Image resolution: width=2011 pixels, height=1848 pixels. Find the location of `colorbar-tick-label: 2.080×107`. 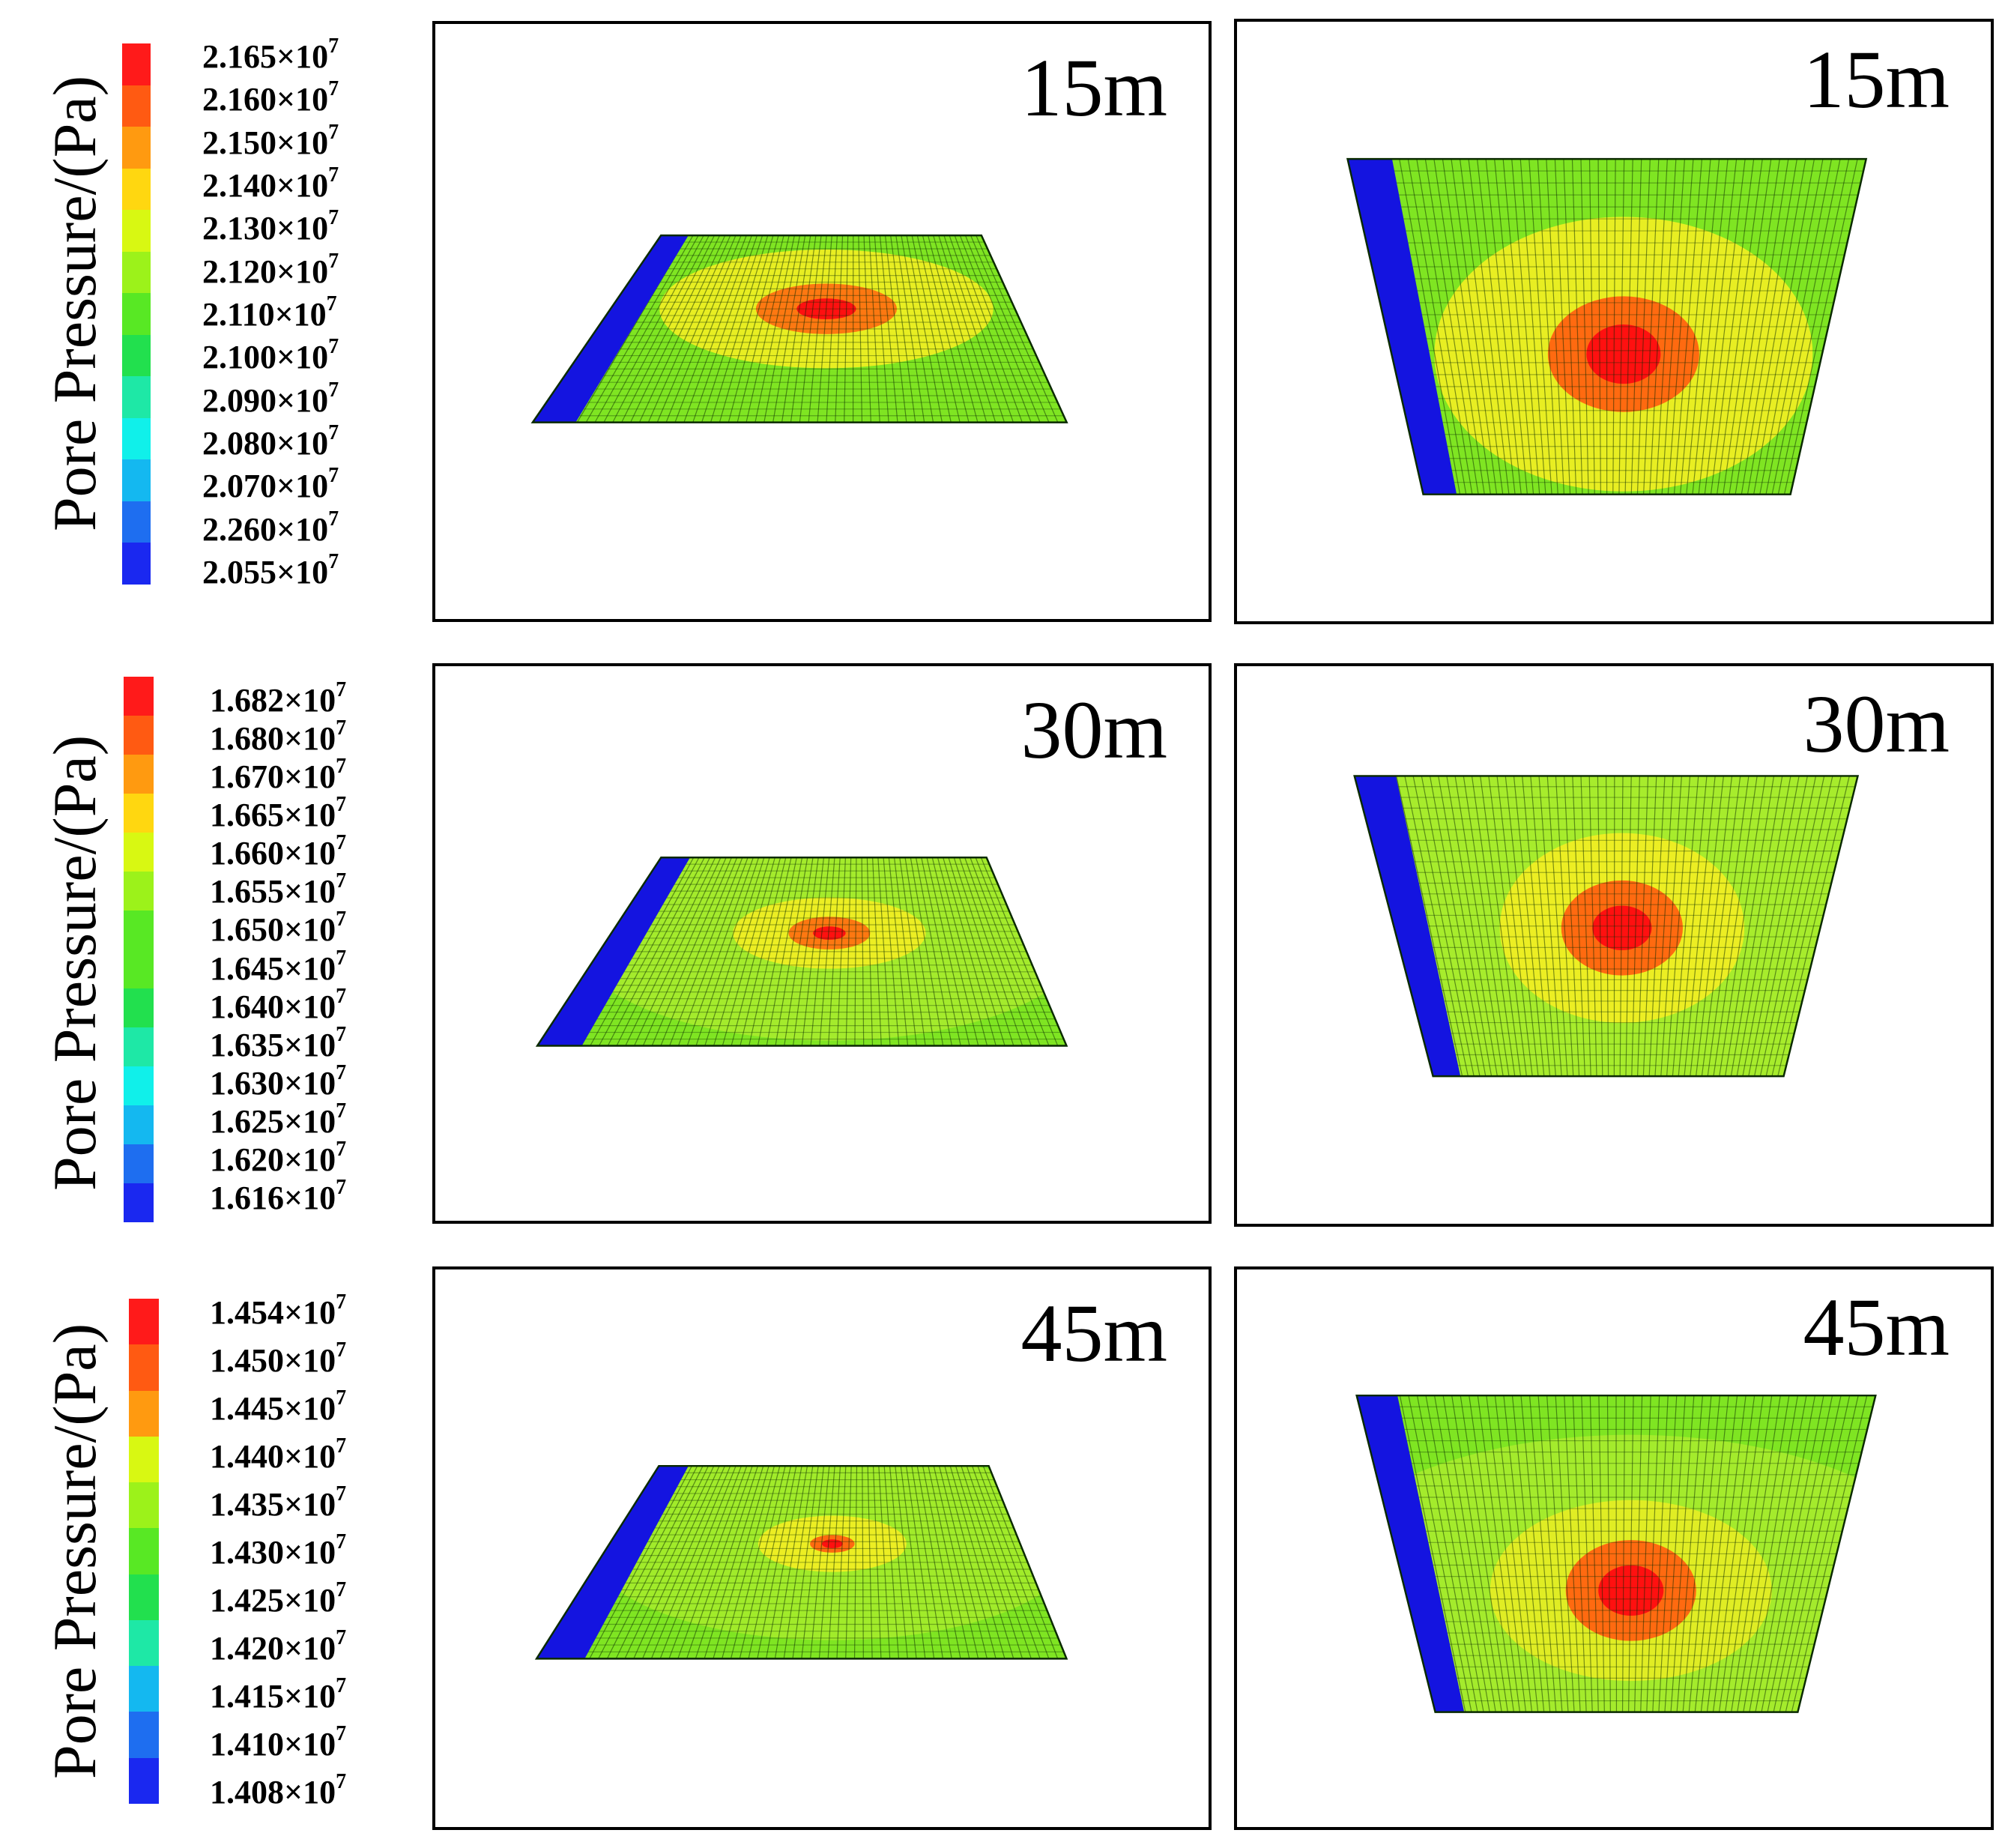

colorbar-tick-label: 2.080×107 is located at coordinates (270, 441).